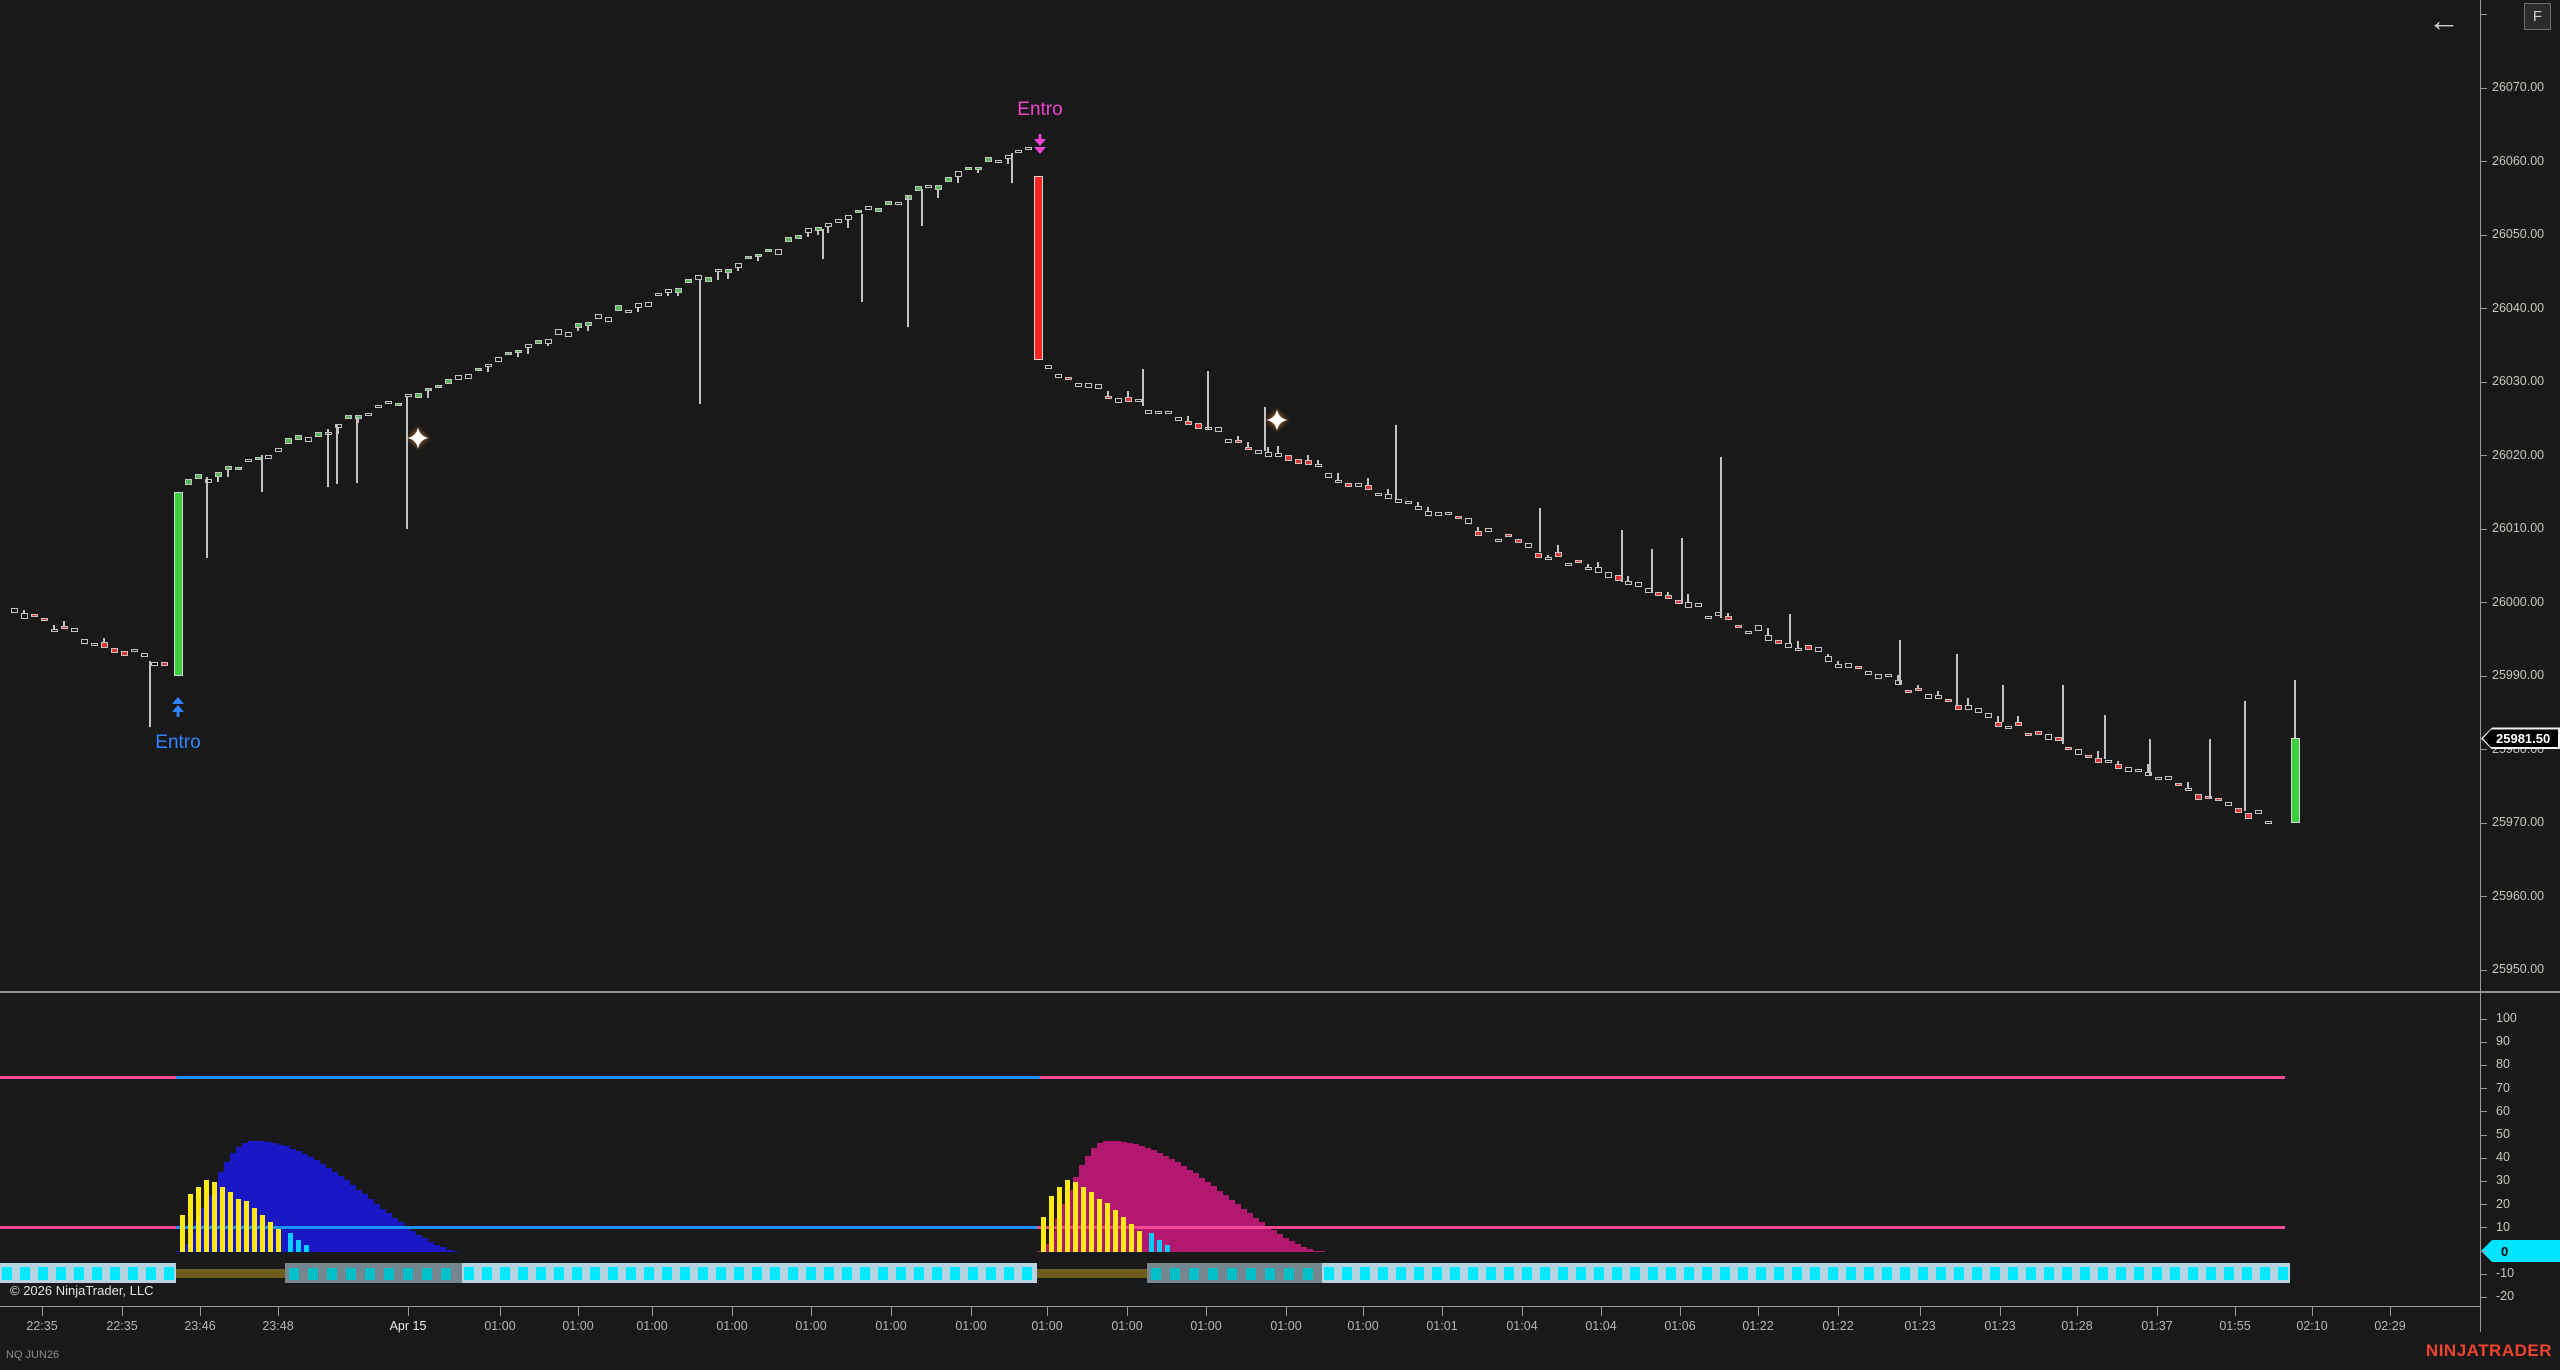  What do you see at coordinates (178, 742) in the screenshot?
I see `entry-marker-label: Entro` at bounding box center [178, 742].